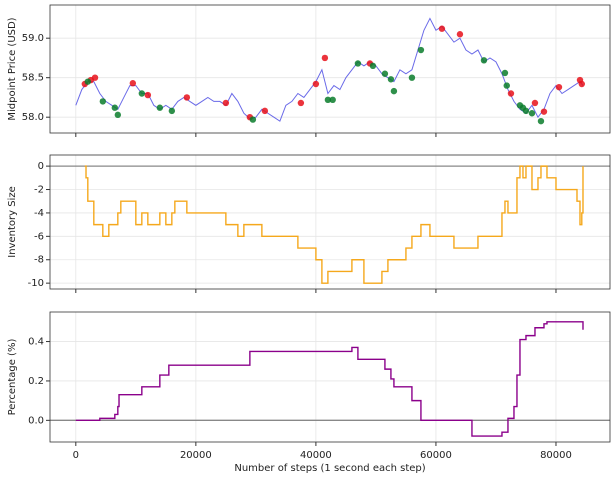 The width and height of the screenshot is (615, 480). I want to click on y-tick-label: 0.0, so click(36, 420).